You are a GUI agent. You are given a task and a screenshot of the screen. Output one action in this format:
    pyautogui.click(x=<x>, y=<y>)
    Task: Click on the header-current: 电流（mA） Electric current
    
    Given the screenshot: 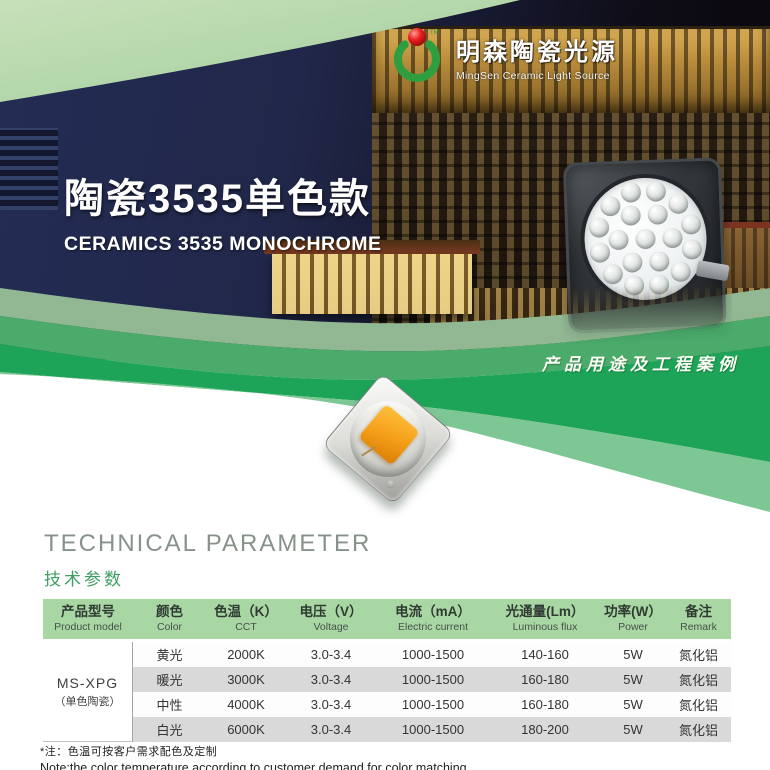 What is the action you would take?
    pyautogui.click(x=433, y=618)
    